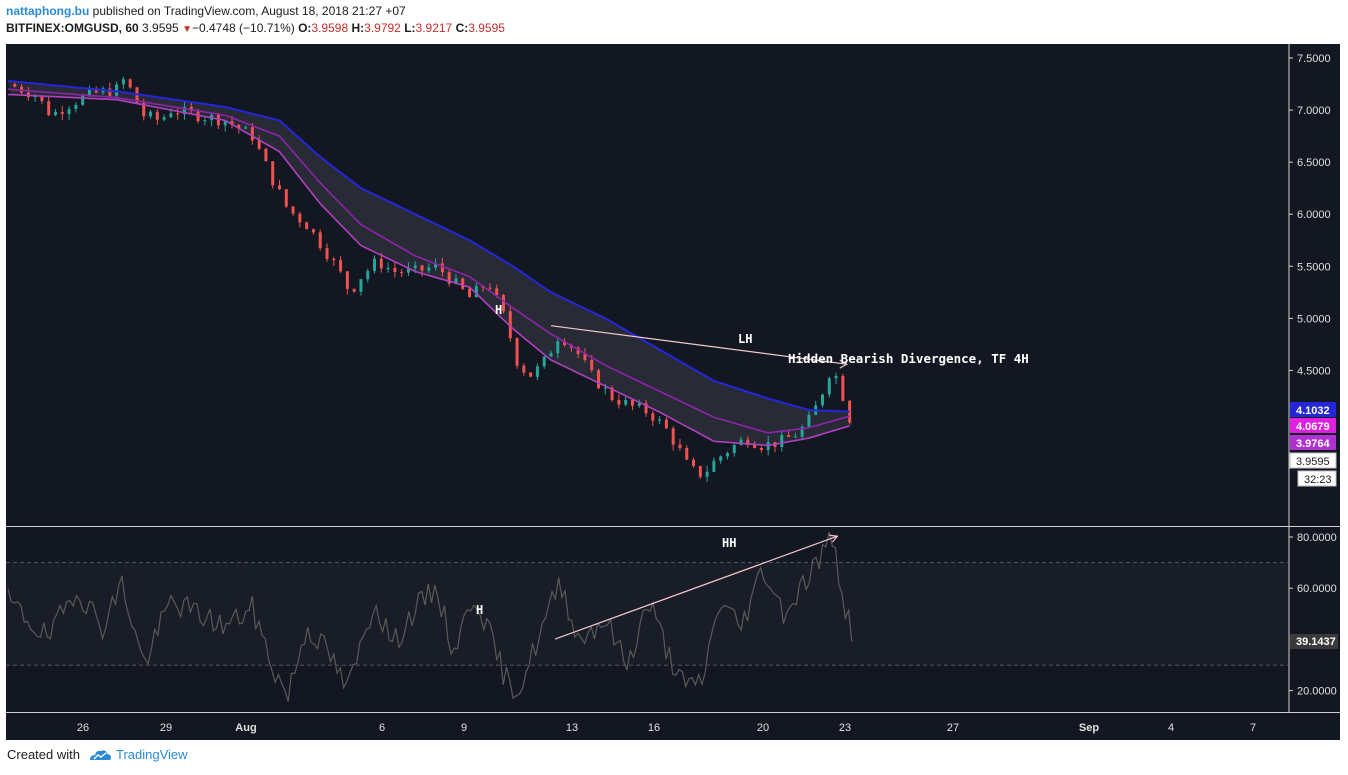 The height and width of the screenshot is (775, 1348). I want to click on author-link: nattaphong.bu, so click(48, 11).